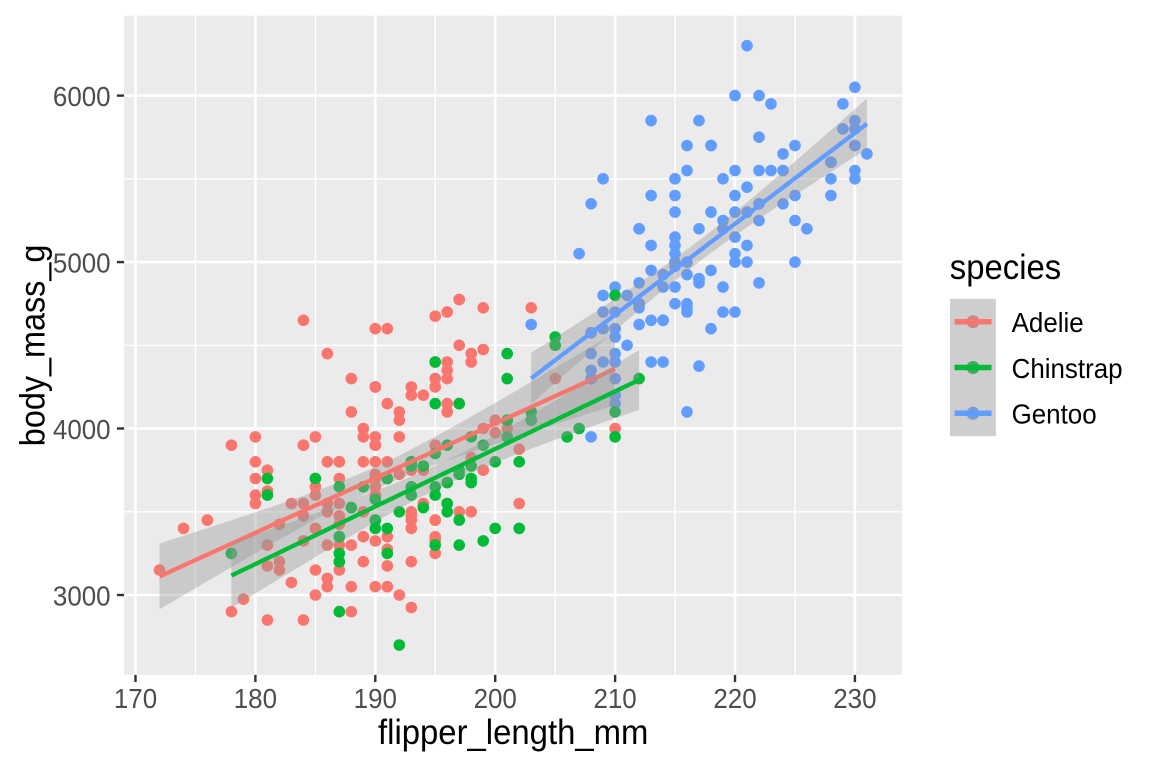 This screenshot has height=768, width=1152. What do you see at coordinates (1067, 368) in the screenshot?
I see `svg-text: Chinstrap` at bounding box center [1067, 368].